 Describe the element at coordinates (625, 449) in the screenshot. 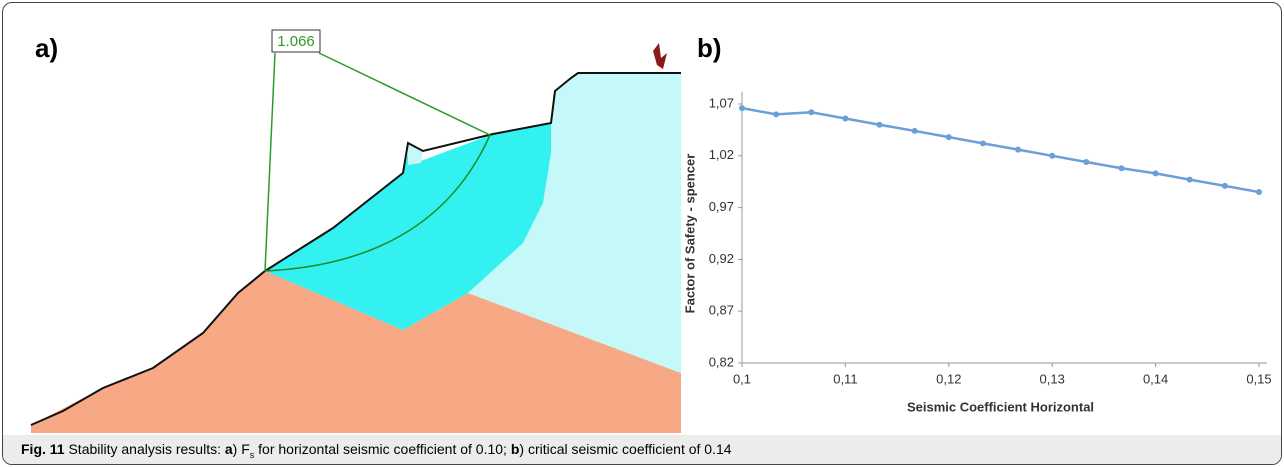

I see `caption-text: ) critical seismic coefficient of 0.14` at that location.